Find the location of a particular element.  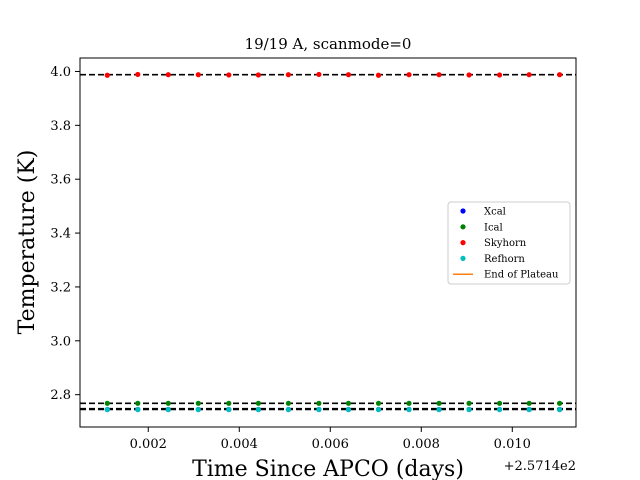

y-axis-ticks: 2.8 3.0 3.2 3.4 3.6 3.8 4.0 is located at coordinates (65, 234).